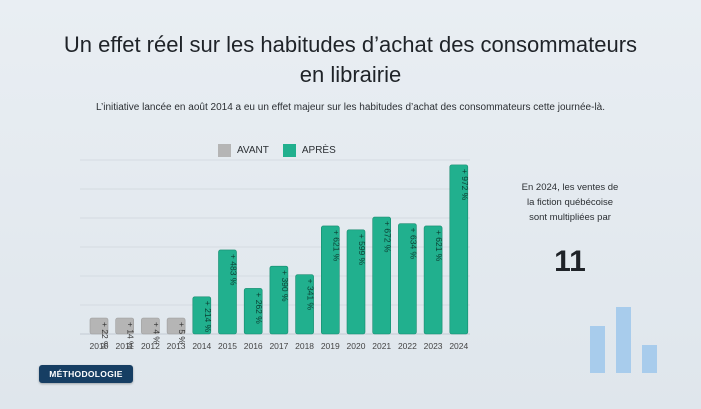 Image resolution: width=701 pixels, height=409 pixels. What do you see at coordinates (330, 280) in the screenshot?
I see `bar-2019` at bounding box center [330, 280].